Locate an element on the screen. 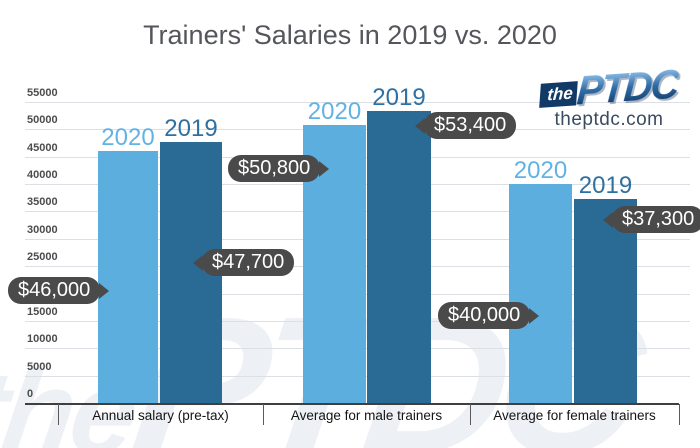  value-callout: $40,000 is located at coordinates (489, 315).